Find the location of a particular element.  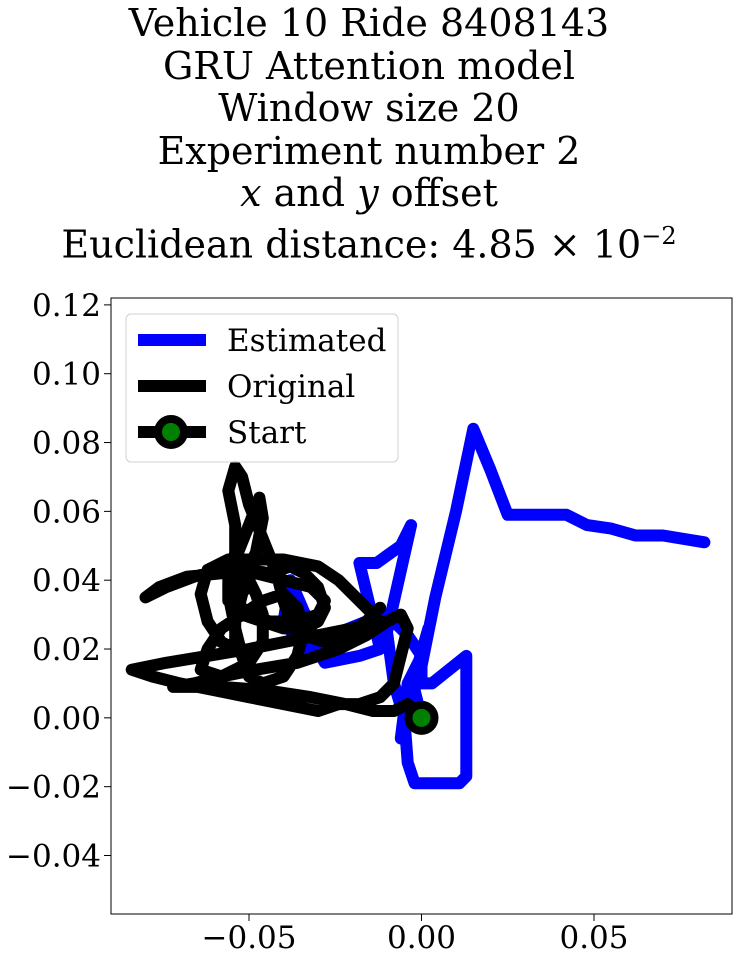

title-line-experiment: Experiment number 2 is located at coordinates (369, 150).